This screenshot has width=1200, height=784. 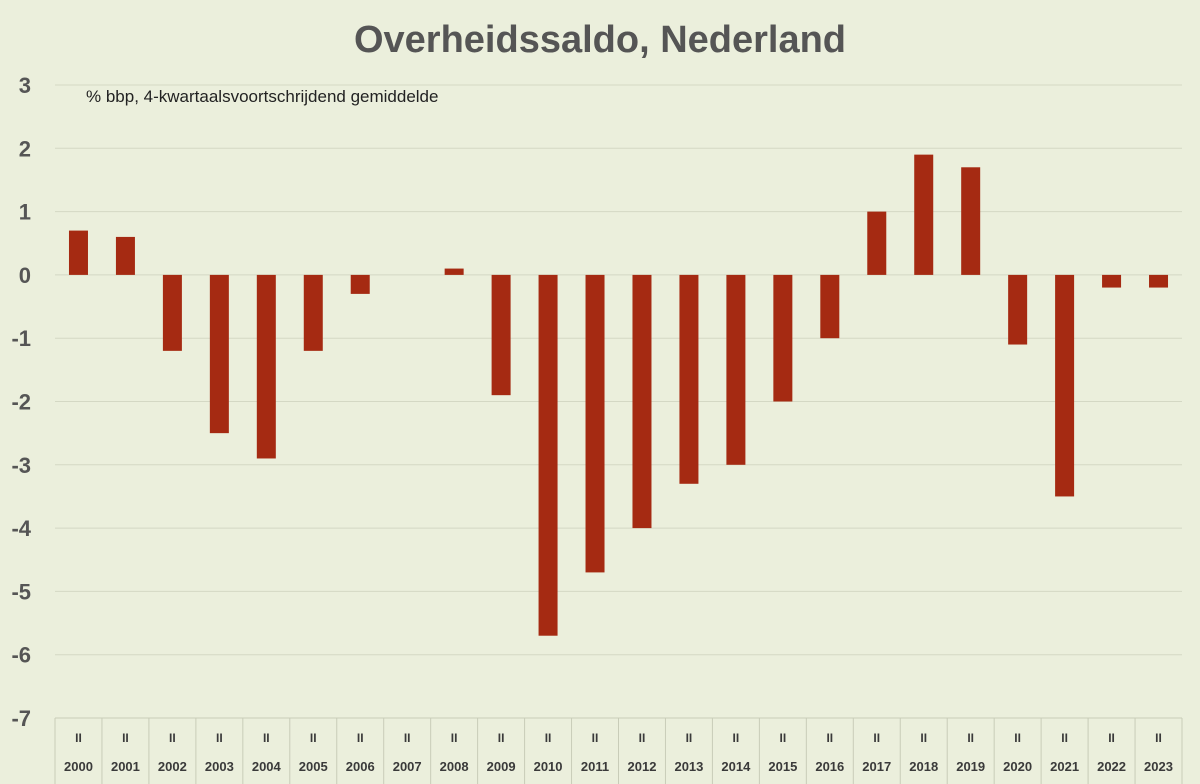 I want to click on x-year-label: 2009, so click(x=501, y=766).